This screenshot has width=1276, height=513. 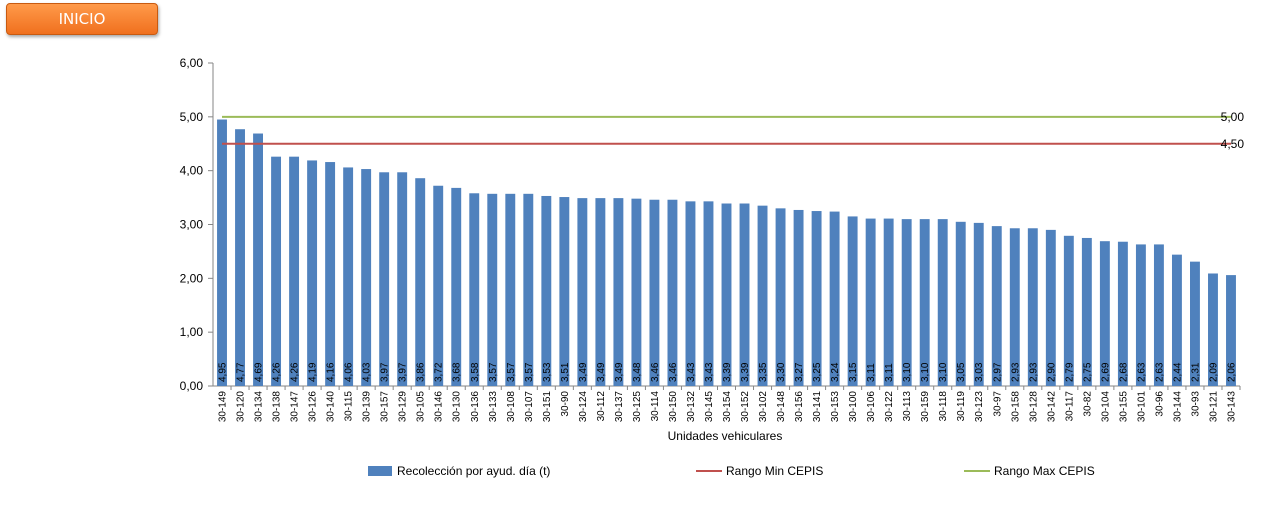 What do you see at coordinates (745, 407) in the screenshot?
I see `x-tick-label: 30-152` at bounding box center [745, 407].